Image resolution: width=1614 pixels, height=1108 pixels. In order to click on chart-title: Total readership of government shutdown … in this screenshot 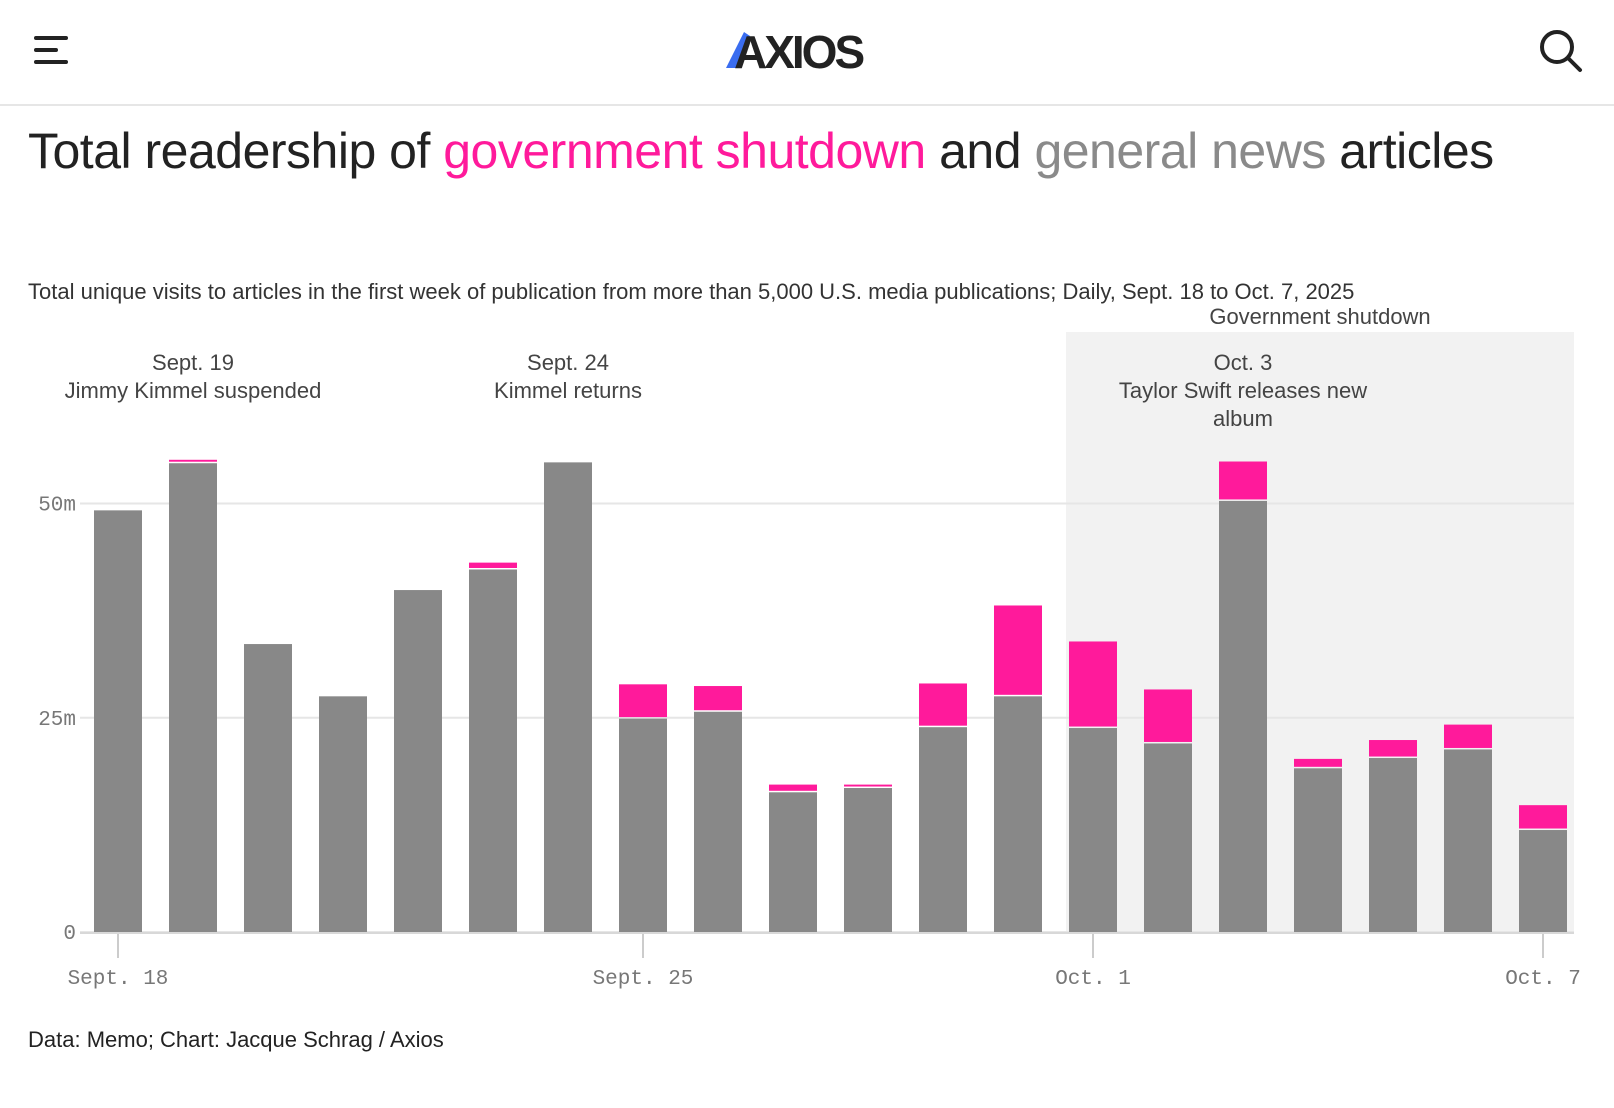, I will do `click(788, 151)`.